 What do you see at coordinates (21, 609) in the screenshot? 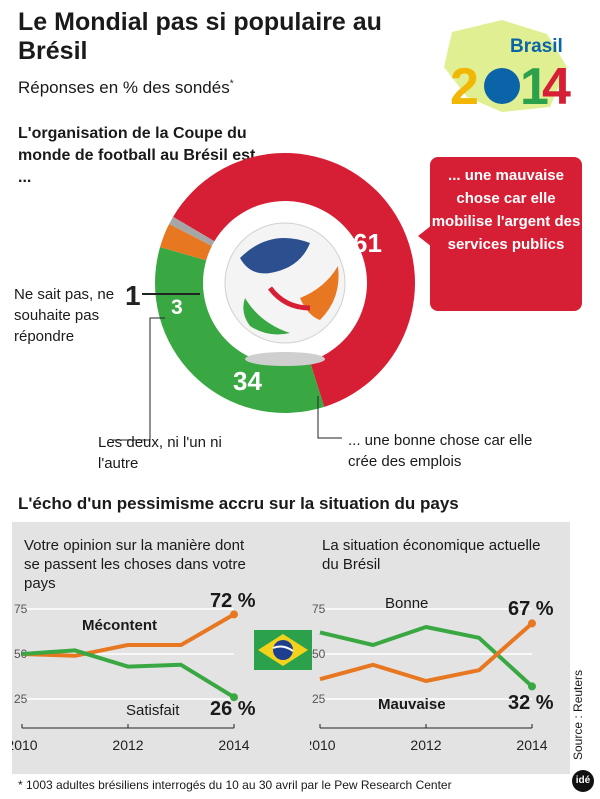
I see `chart1-ytick: 75` at bounding box center [21, 609].